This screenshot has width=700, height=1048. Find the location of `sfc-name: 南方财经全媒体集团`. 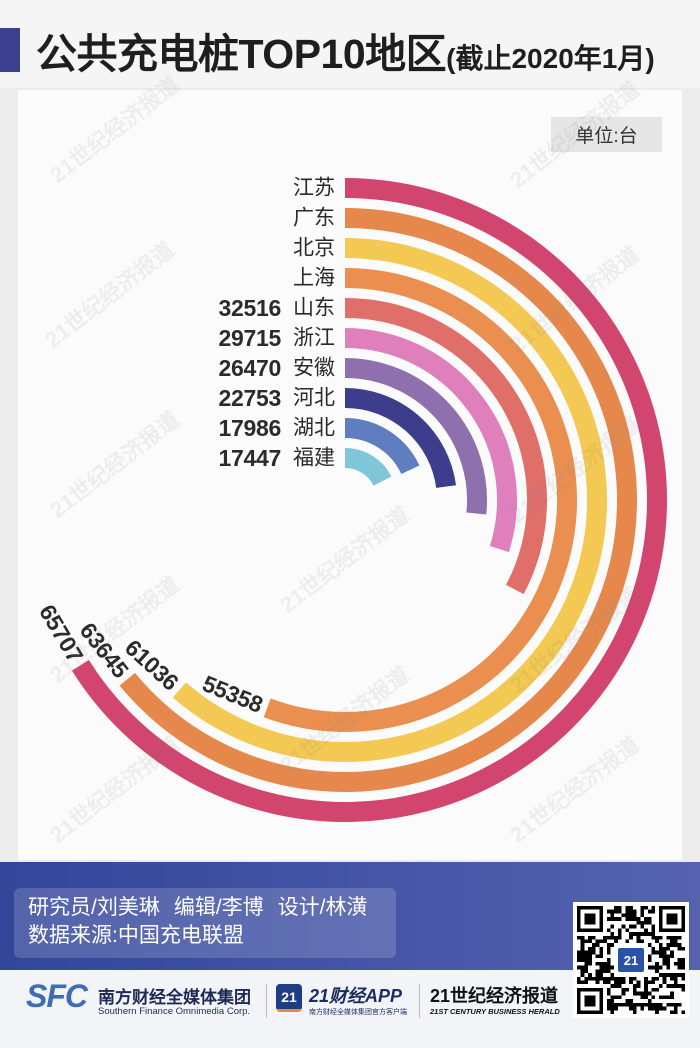

sfc-name: 南方财经全媒体集团 is located at coordinates (174, 997).